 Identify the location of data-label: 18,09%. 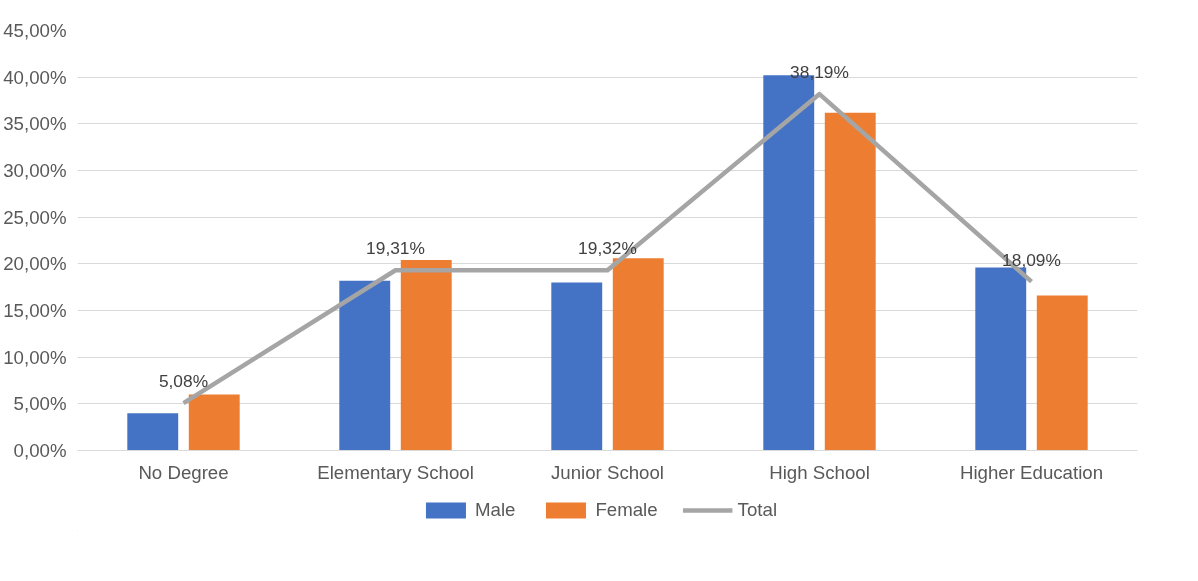
(1031, 259).